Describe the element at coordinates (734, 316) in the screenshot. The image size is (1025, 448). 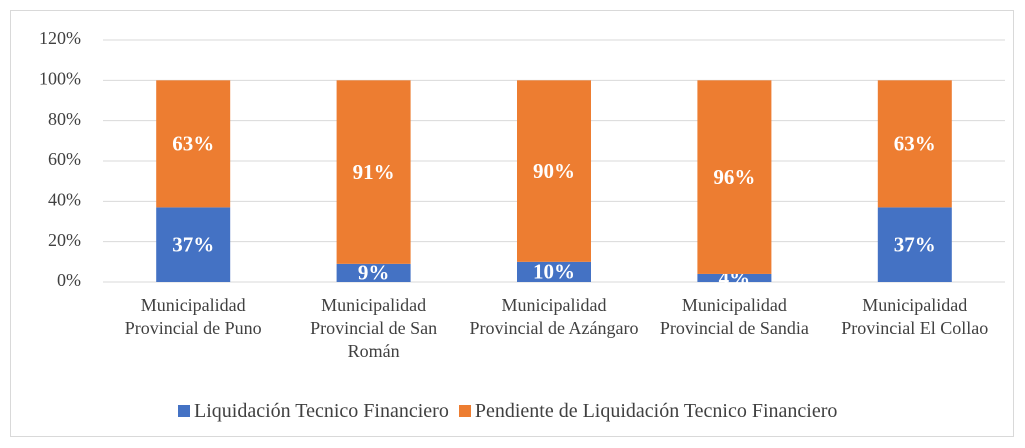
I see `x-tick-label: Municipalidad Provincial de Sandia` at that location.